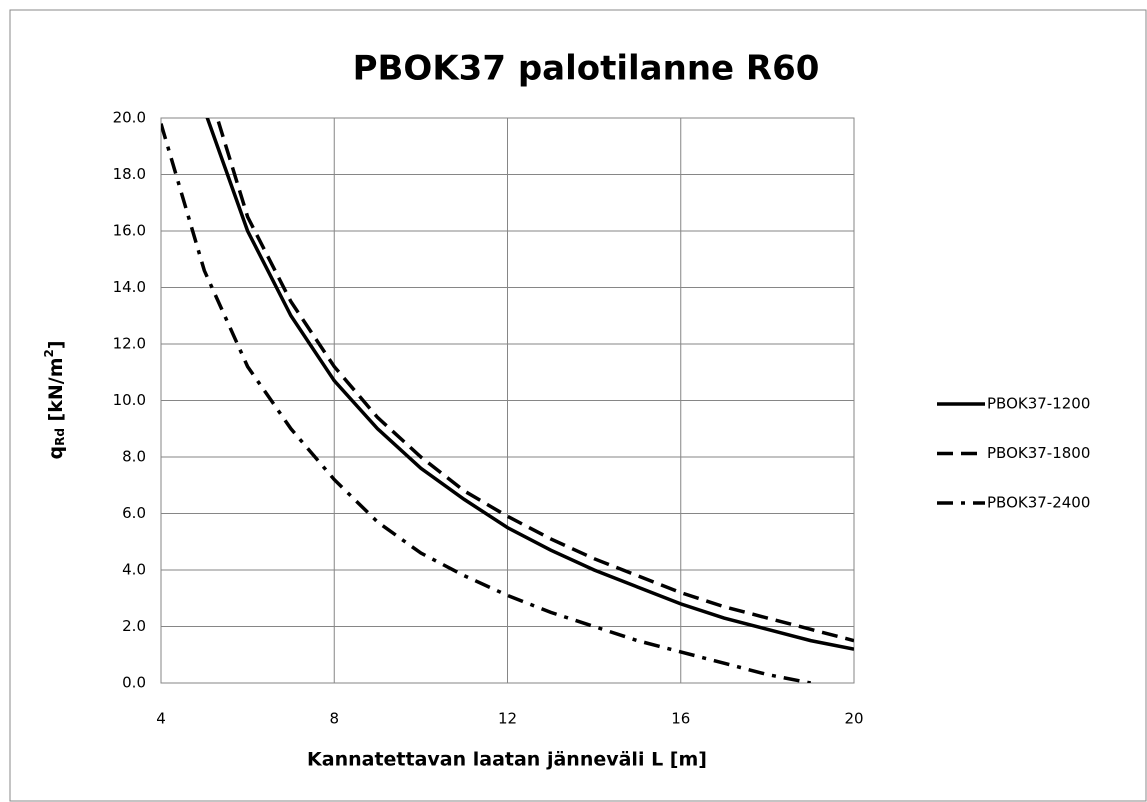 This screenshot has width=1147, height=802. What do you see at coordinates (129, 231) in the screenshot?
I see `y-tick-label: 16.0` at bounding box center [129, 231].